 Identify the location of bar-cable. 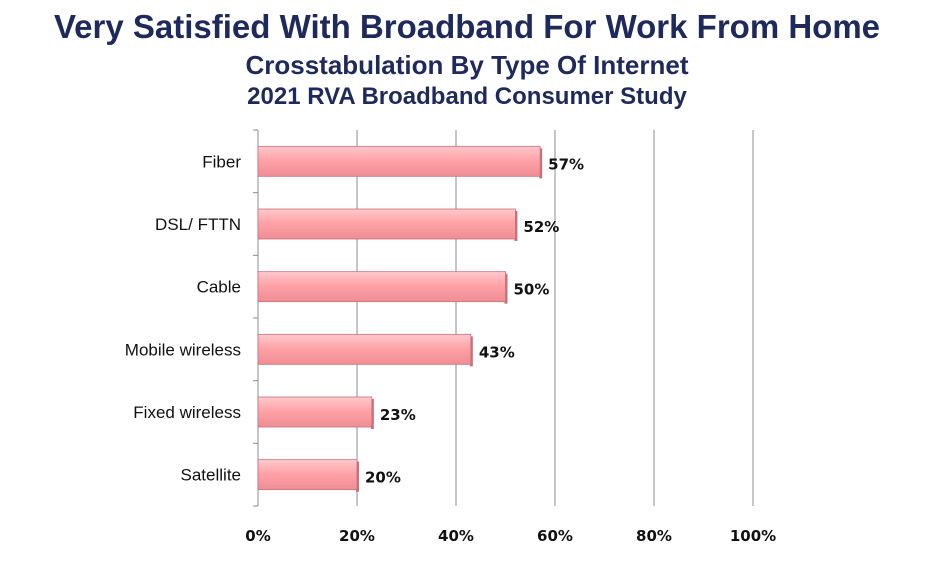
(381, 287).